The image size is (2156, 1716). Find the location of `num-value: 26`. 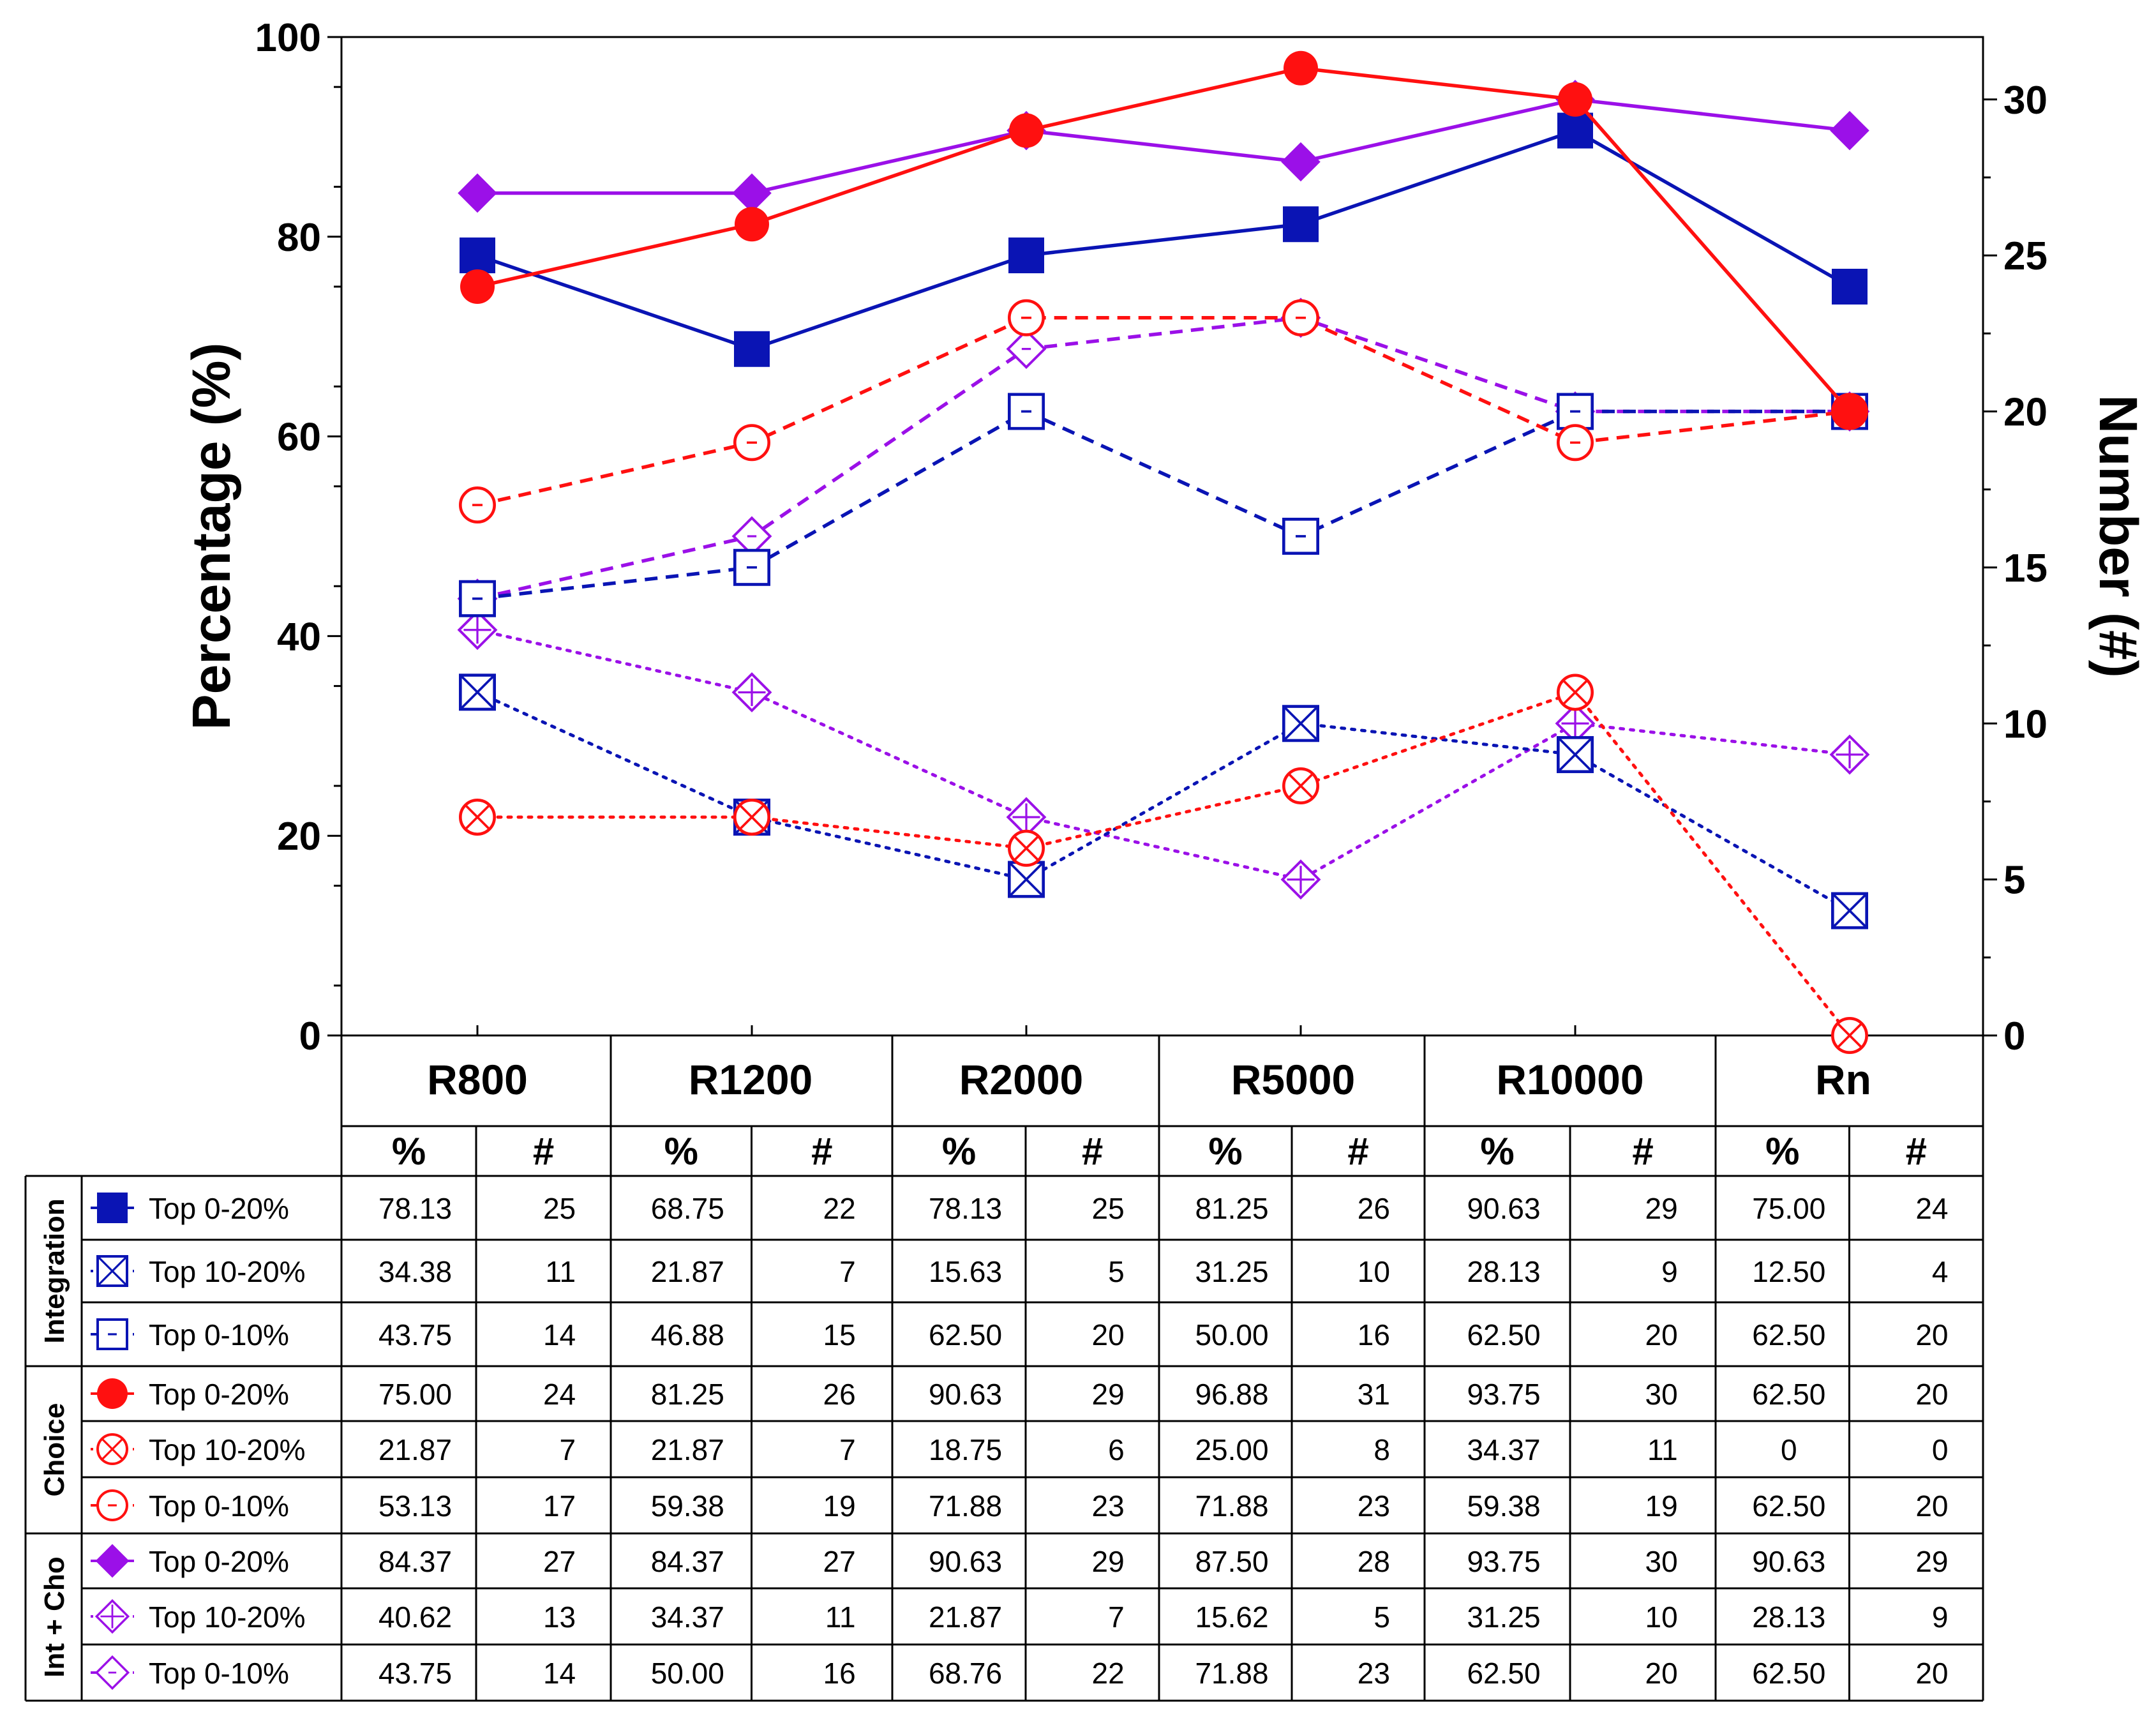

num-value: 26 is located at coordinates (1374, 1208).